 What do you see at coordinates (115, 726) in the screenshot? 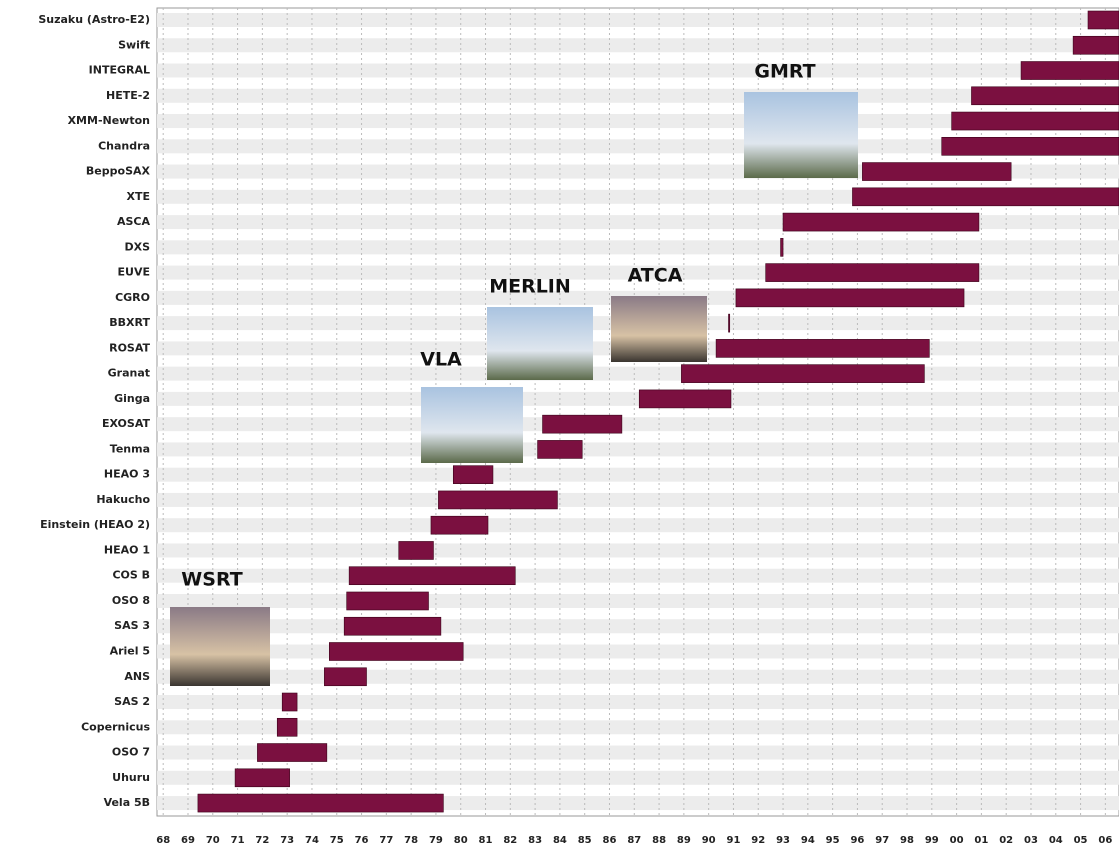
I see `category-label: Copernicus` at bounding box center [115, 726].